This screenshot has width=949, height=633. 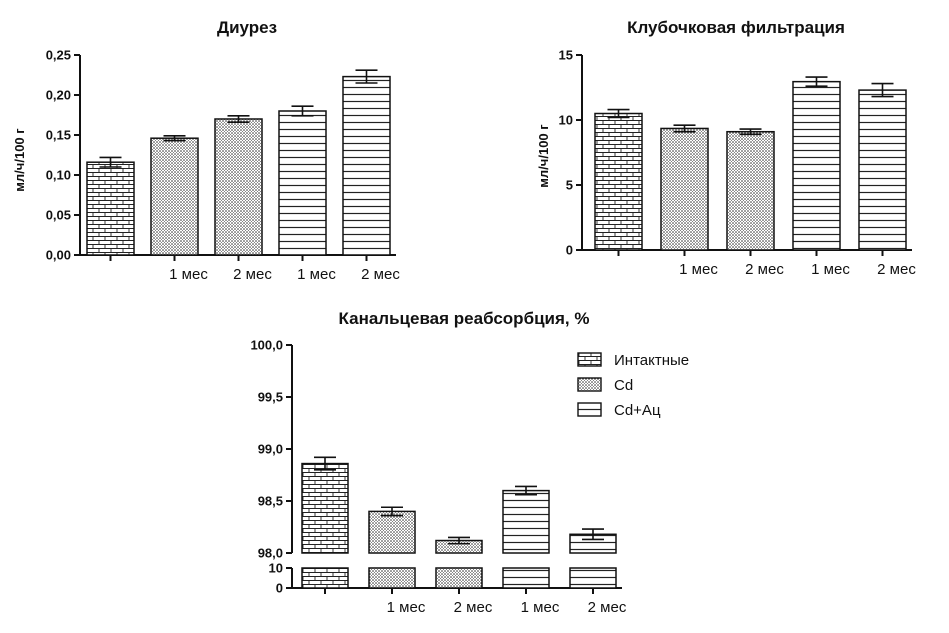 I want to click on y-tick-label: 0,05, so click(x=58, y=215).